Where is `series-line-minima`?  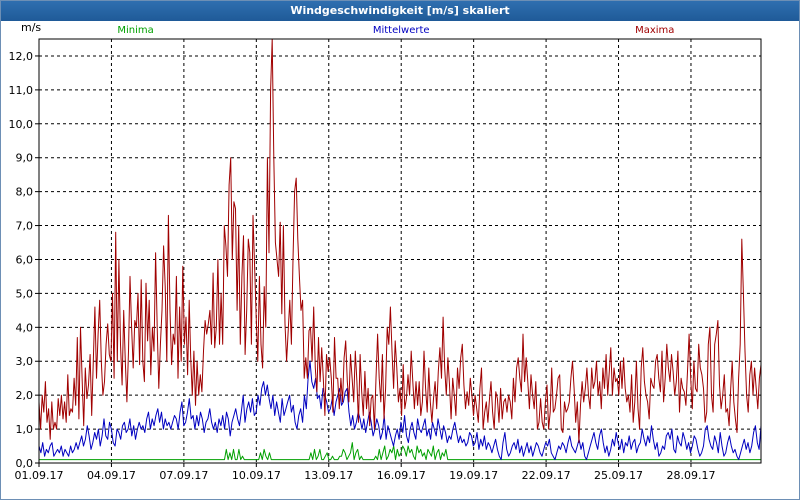 series-line-minima is located at coordinates (400, 451).